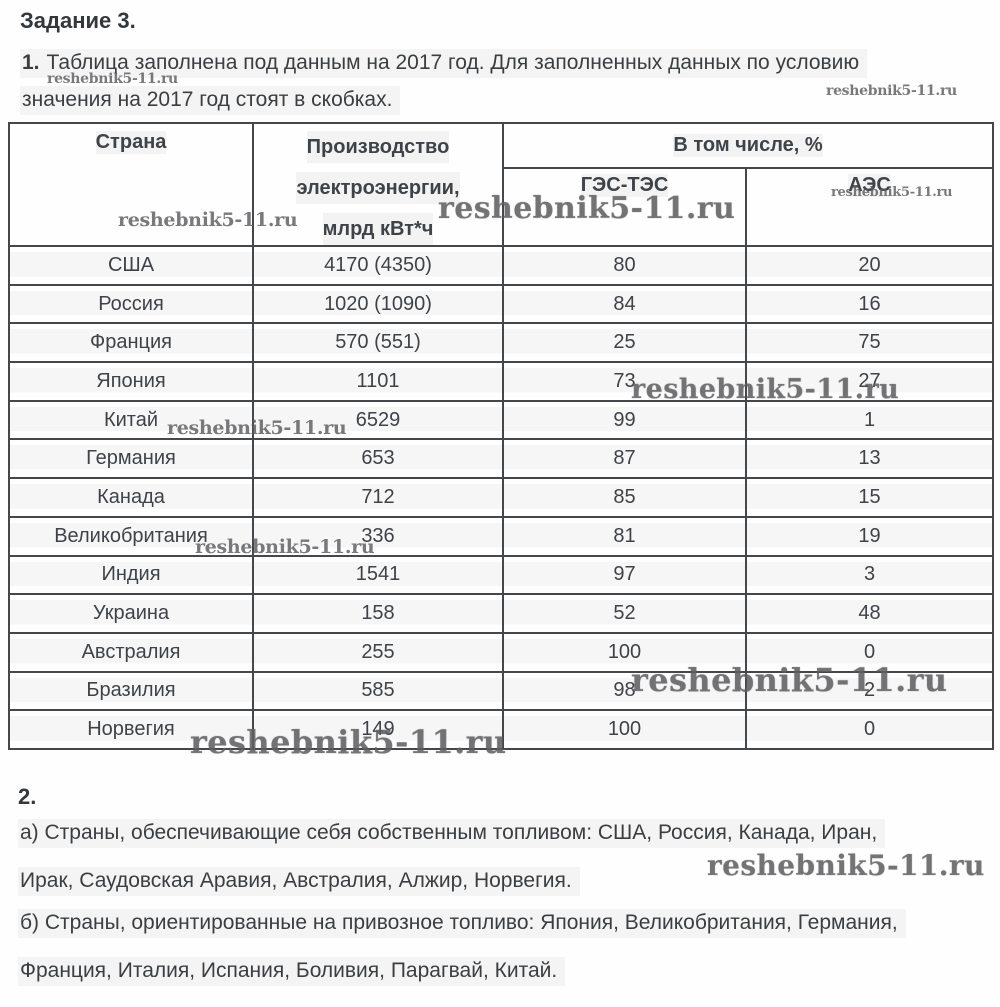 This screenshot has height=1007, width=1000. Describe the element at coordinates (869, 536) in the screenshot. I see `cell-nuclear: 19` at that location.